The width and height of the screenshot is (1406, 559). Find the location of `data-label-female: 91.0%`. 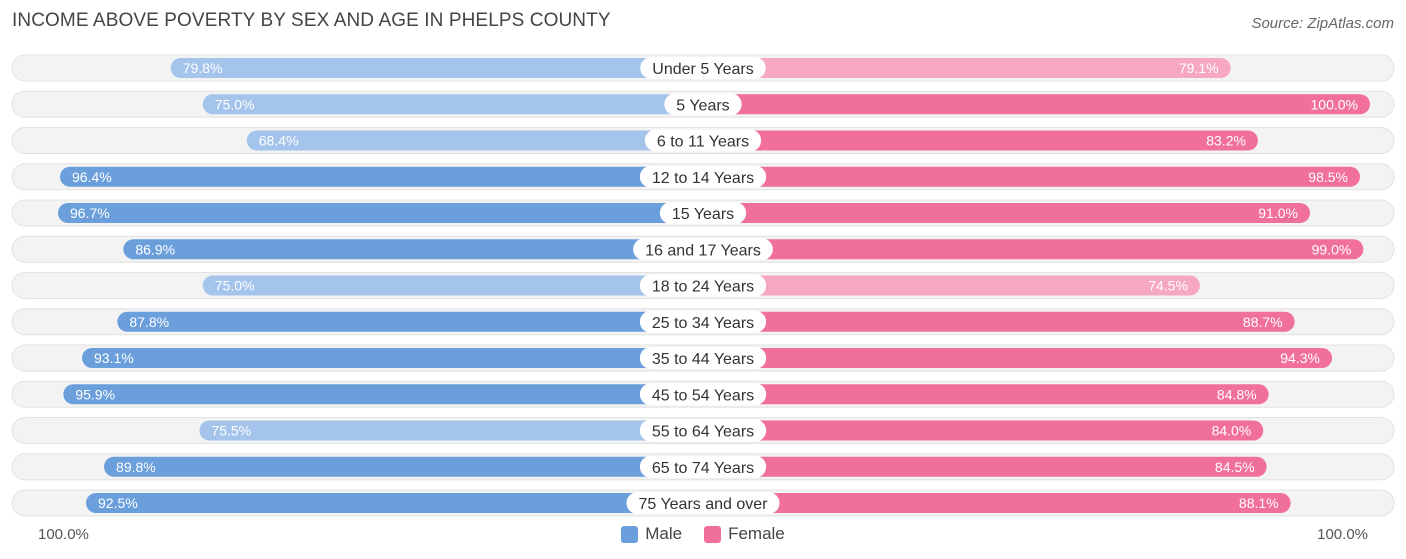

data-label-female: 91.0% is located at coordinates (1278, 213).